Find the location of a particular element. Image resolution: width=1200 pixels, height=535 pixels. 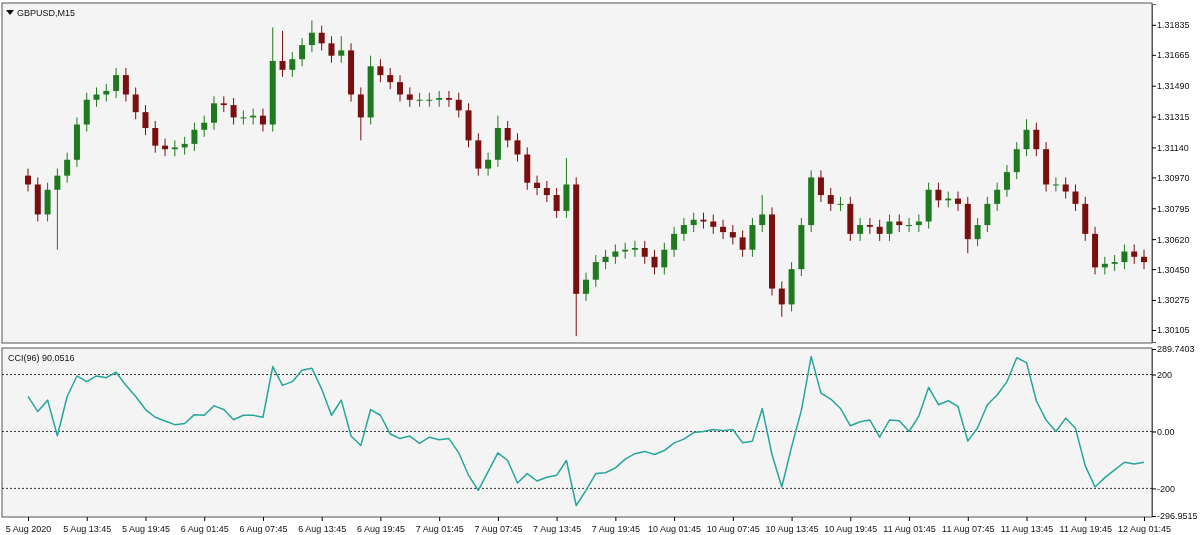

y-tick-label: 289.7403 is located at coordinates (1176, 349).